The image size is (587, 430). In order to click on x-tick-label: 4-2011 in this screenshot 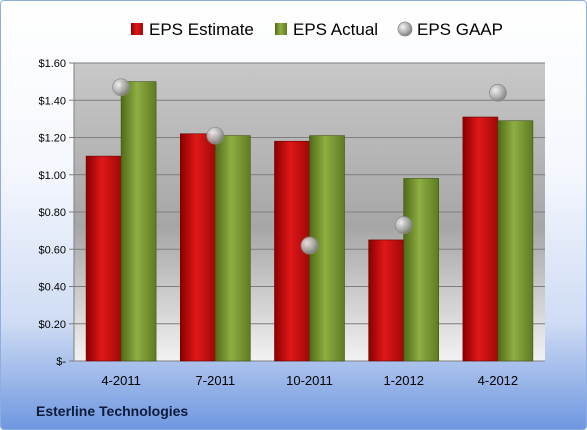, I will do `click(121, 380)`.